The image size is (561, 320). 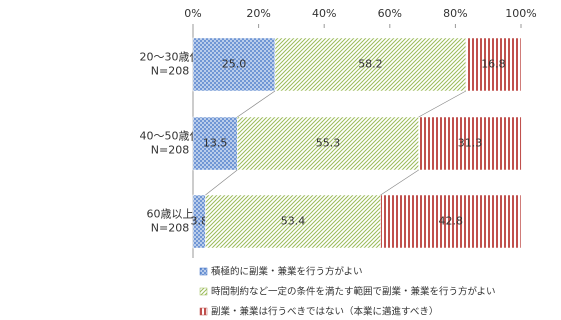 I want to click on legend-label: 時間制約など一定の条件を満たす範囲で副業・兼業を行う方がよい, so click(x=353, y=292).